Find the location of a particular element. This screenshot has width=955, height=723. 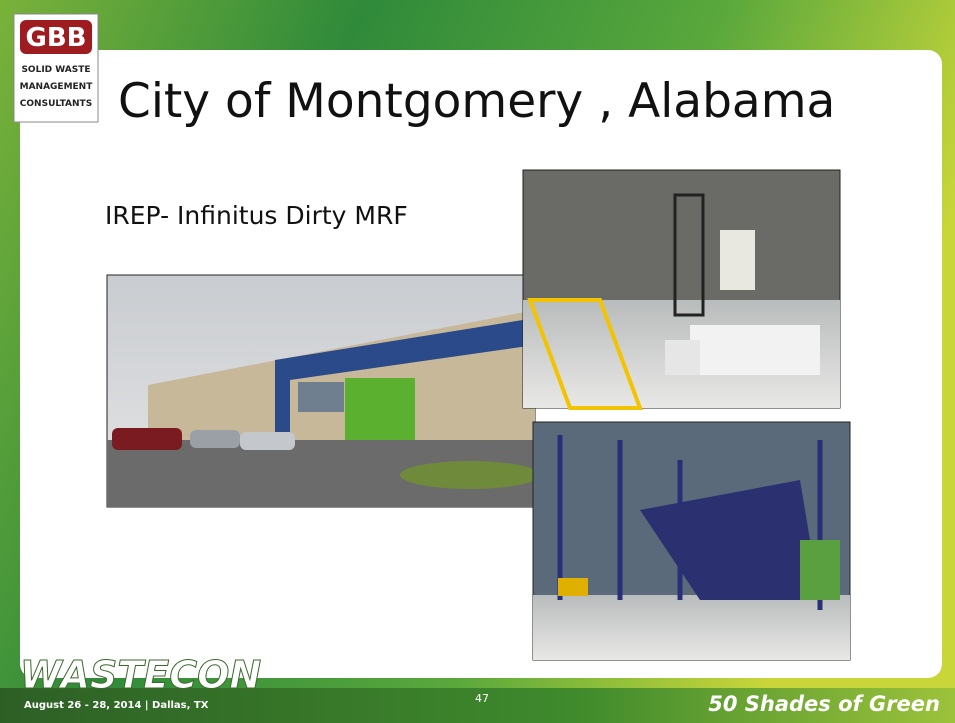

tagline: 50 Shades of Green is located at coordinates (824, 704).